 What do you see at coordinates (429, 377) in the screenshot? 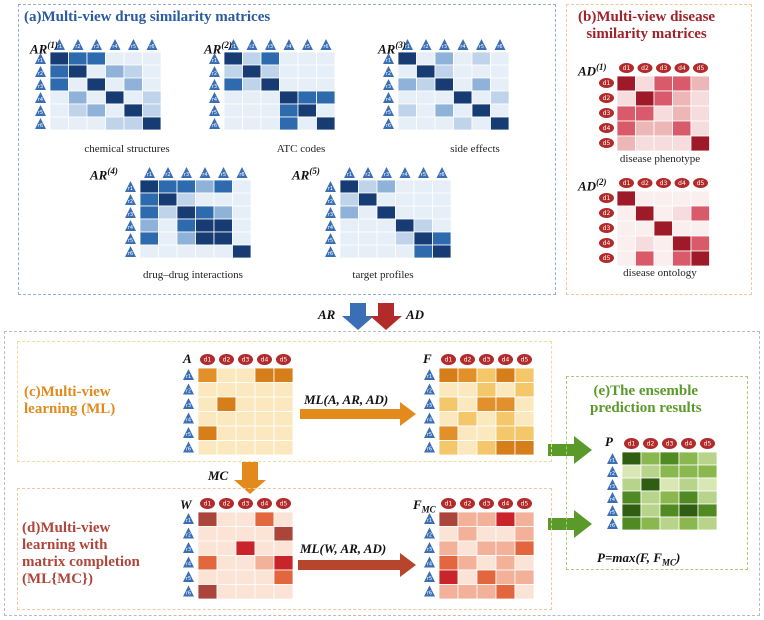
I see `matrix-f-row-icon-text: r1` at bounding box center [429, 377].